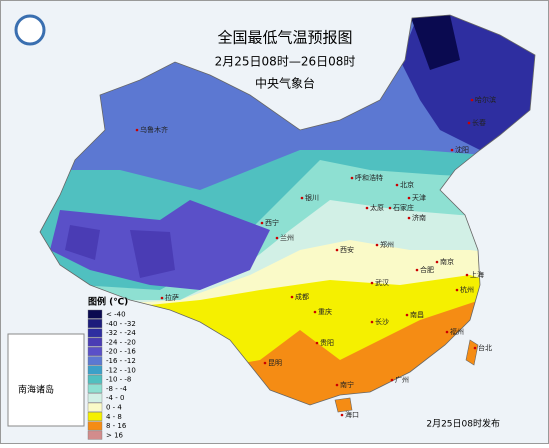 This screenshot has height=448, width=549. Describe the element at coordinates (407, 184) in the screenshot. I see `city-label: 北京` at that location.